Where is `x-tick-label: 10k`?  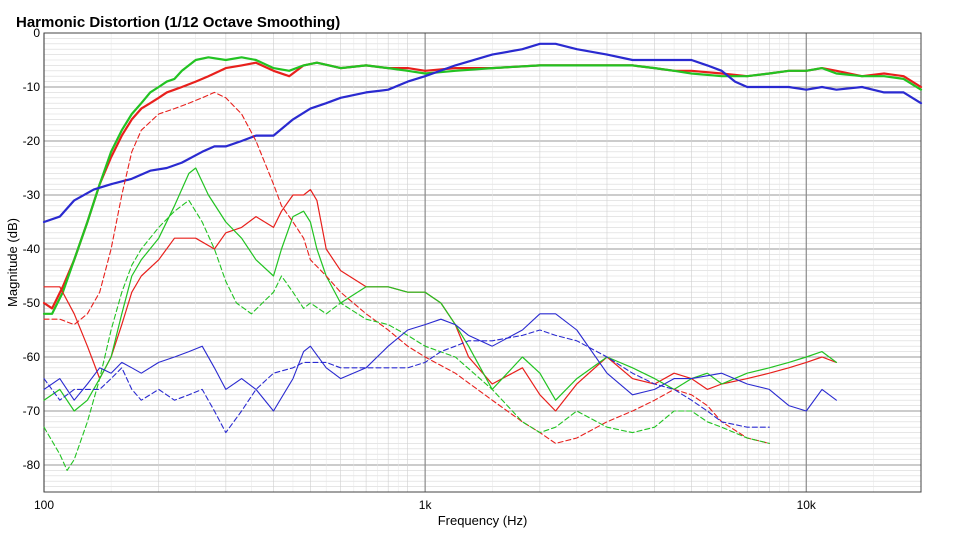 x-tick-label: 10k is located at coordinates (807, 505).